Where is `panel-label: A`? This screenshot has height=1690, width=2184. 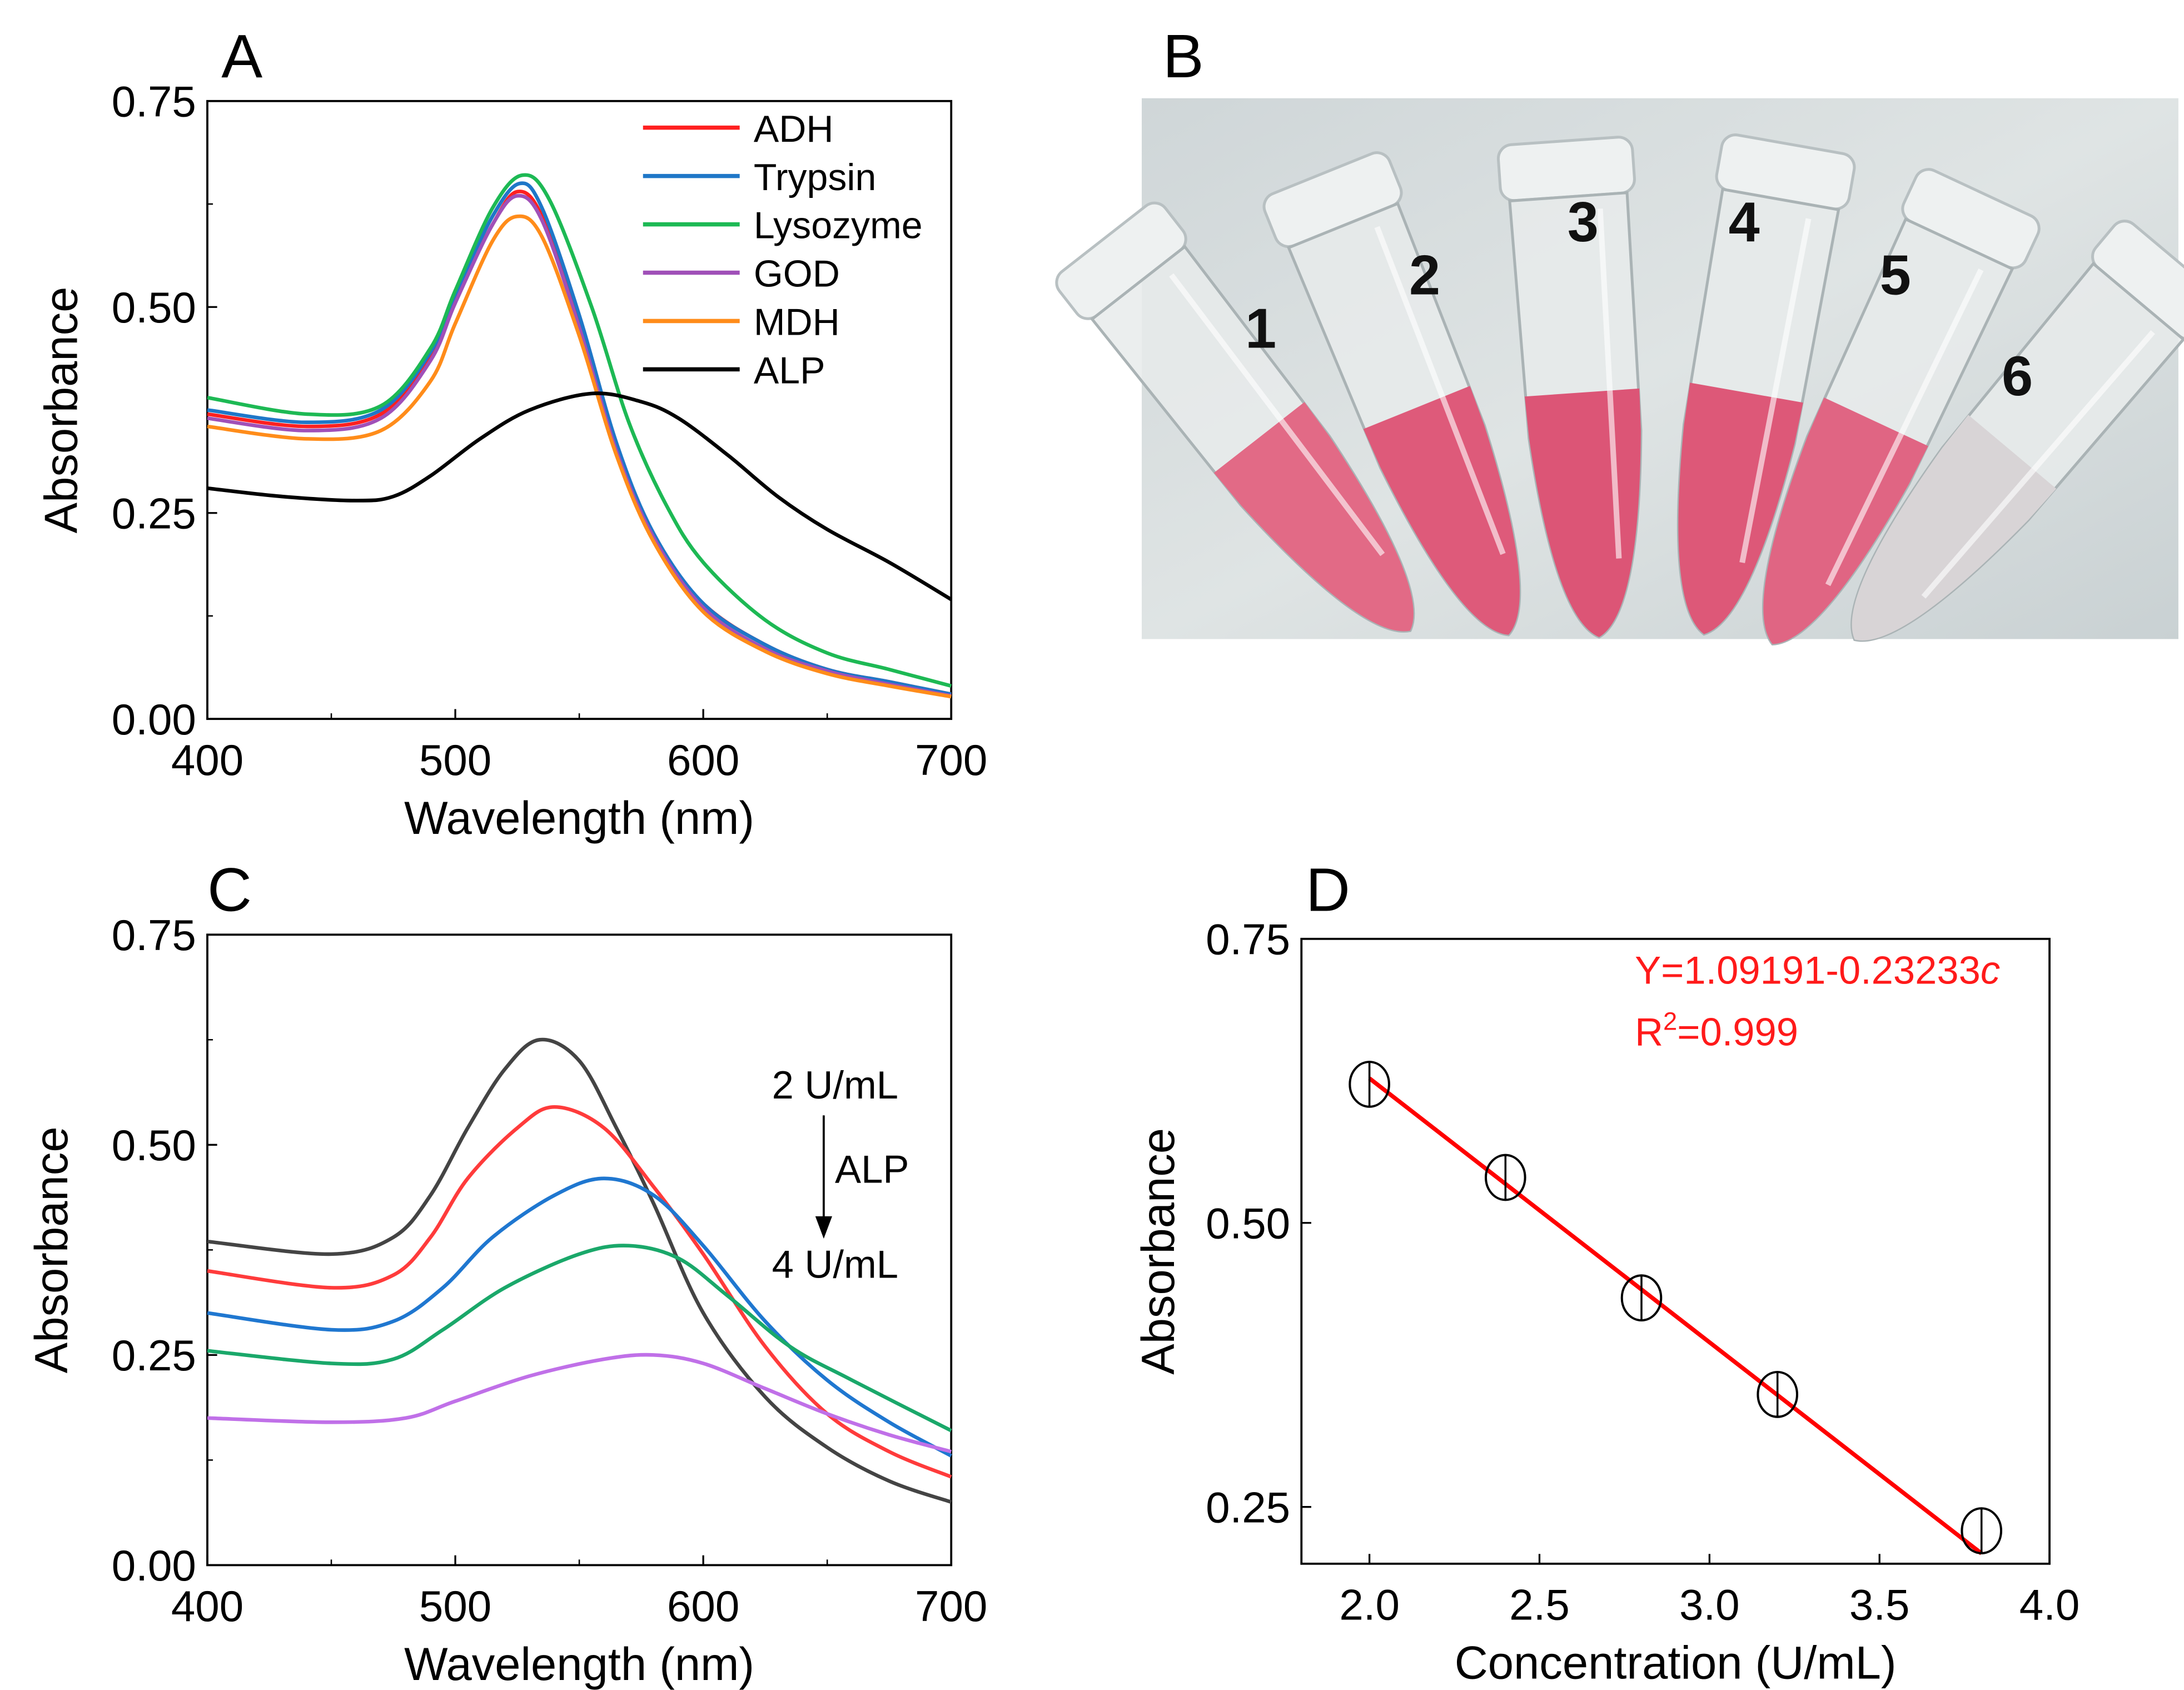
panel-label: A is located at coordinates (241, 56).